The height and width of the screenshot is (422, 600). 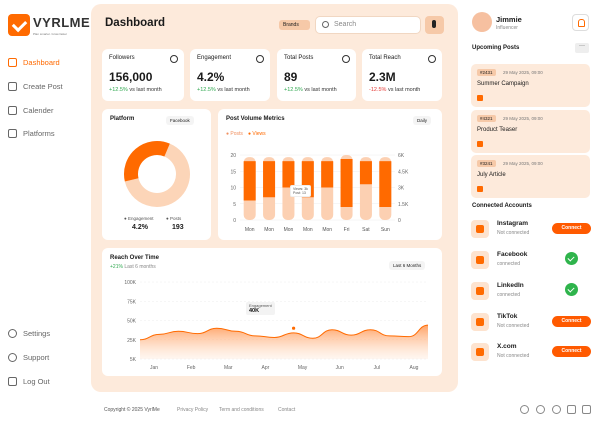 What do you see at coordinates (299, 193) in the screenshot?
I see `tooltip-line: Post: 13` at bounding box center [299, 193].